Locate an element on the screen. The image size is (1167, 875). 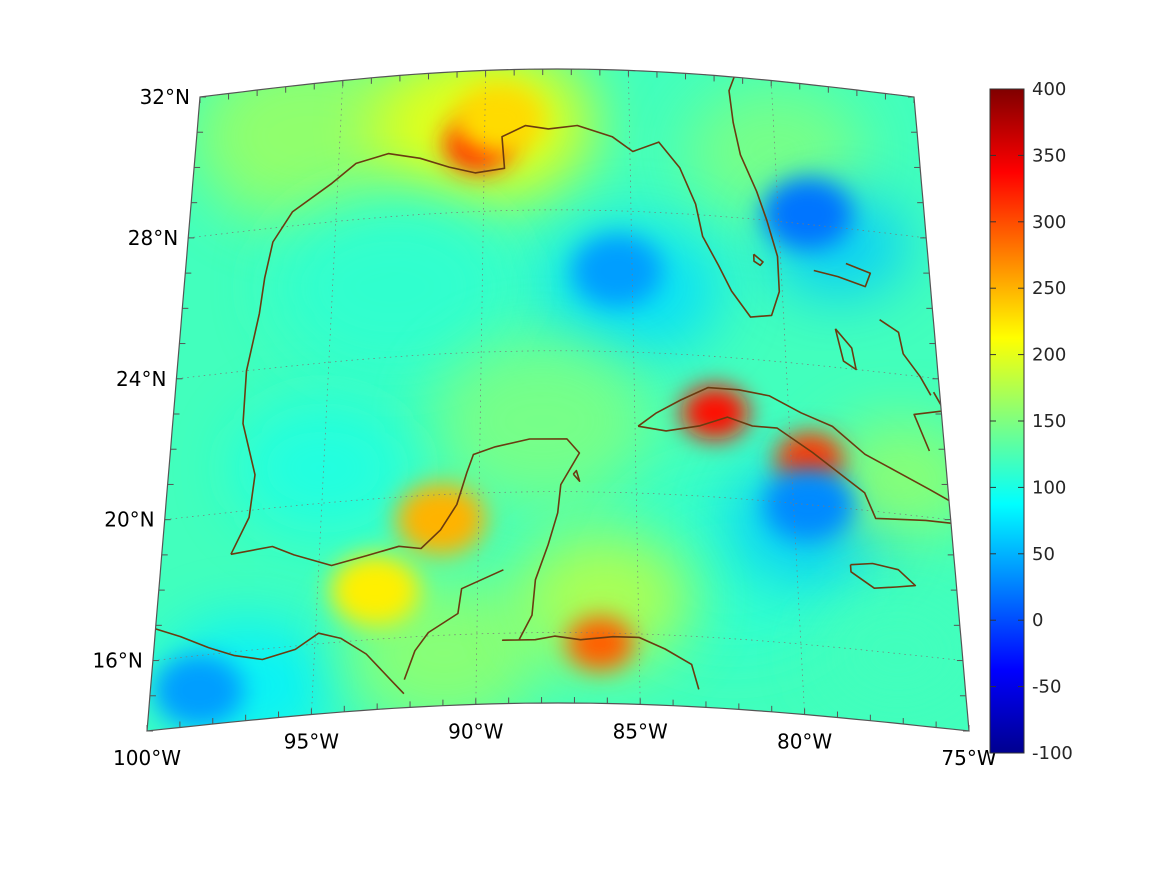
colorbar-tick-label: -100 is located at coordinates (1052, 753).